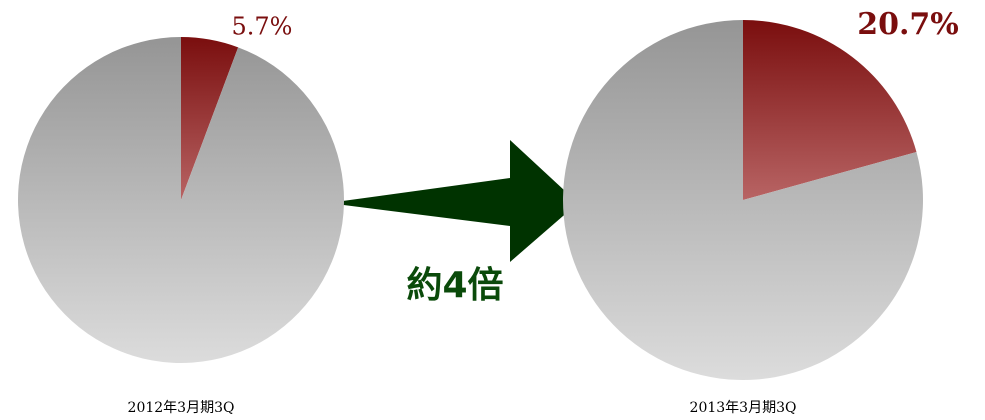 The image size is (985, 420). I want to click on pie-title: 2012年3月期3Q, so click(181, 408).